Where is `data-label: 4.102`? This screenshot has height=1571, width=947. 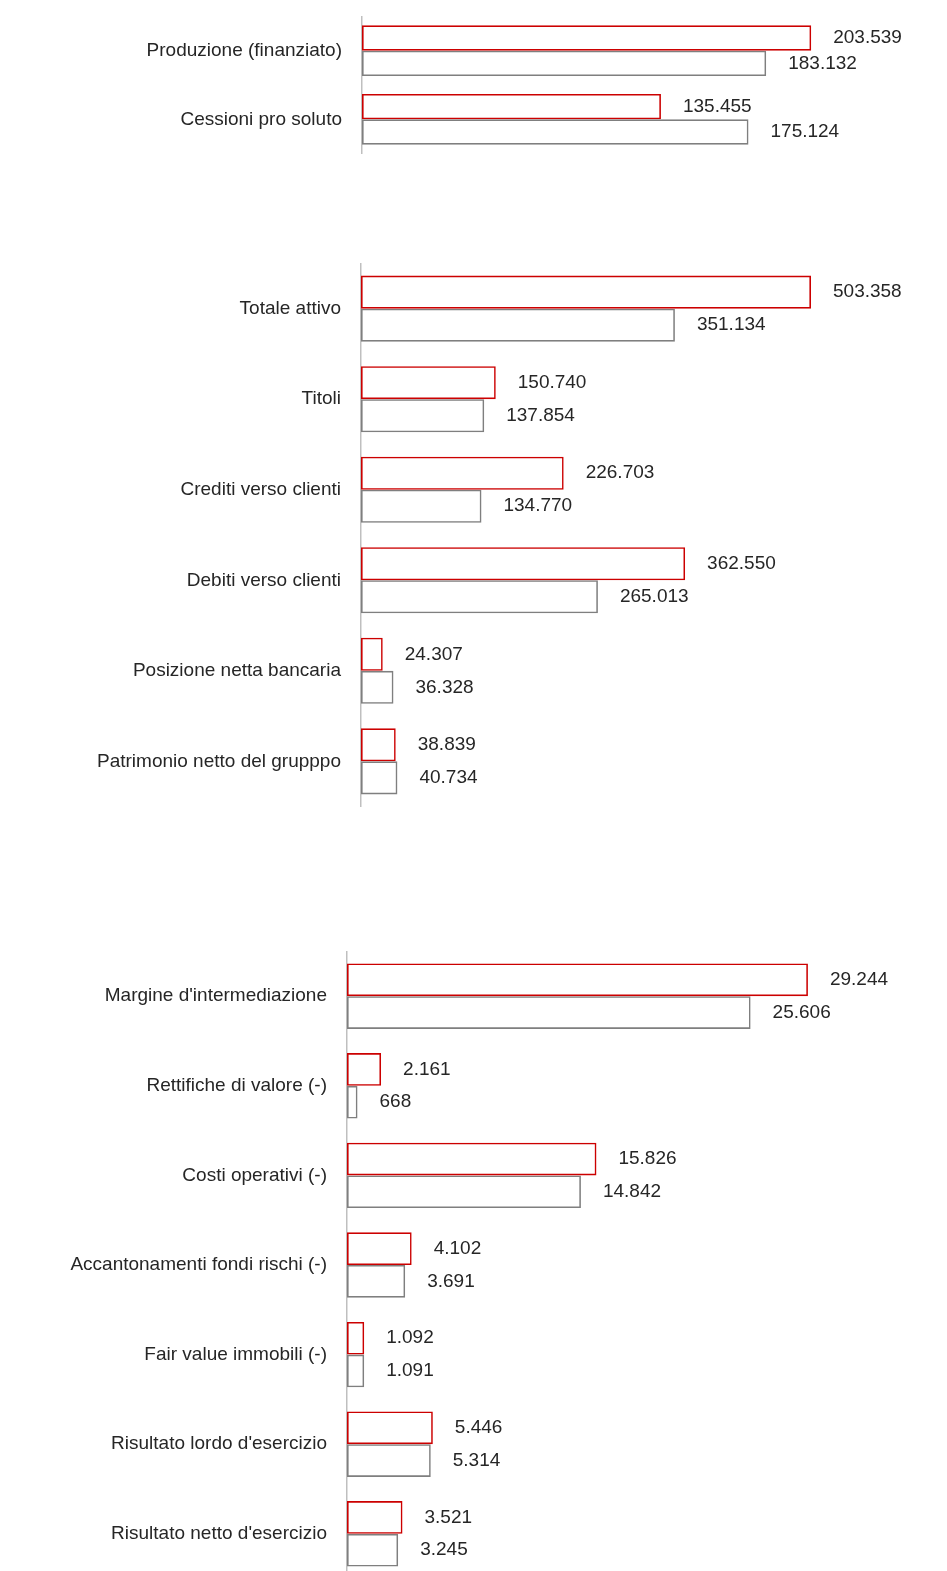 data-label: 4.102 is located at coordinates (457, 1247).